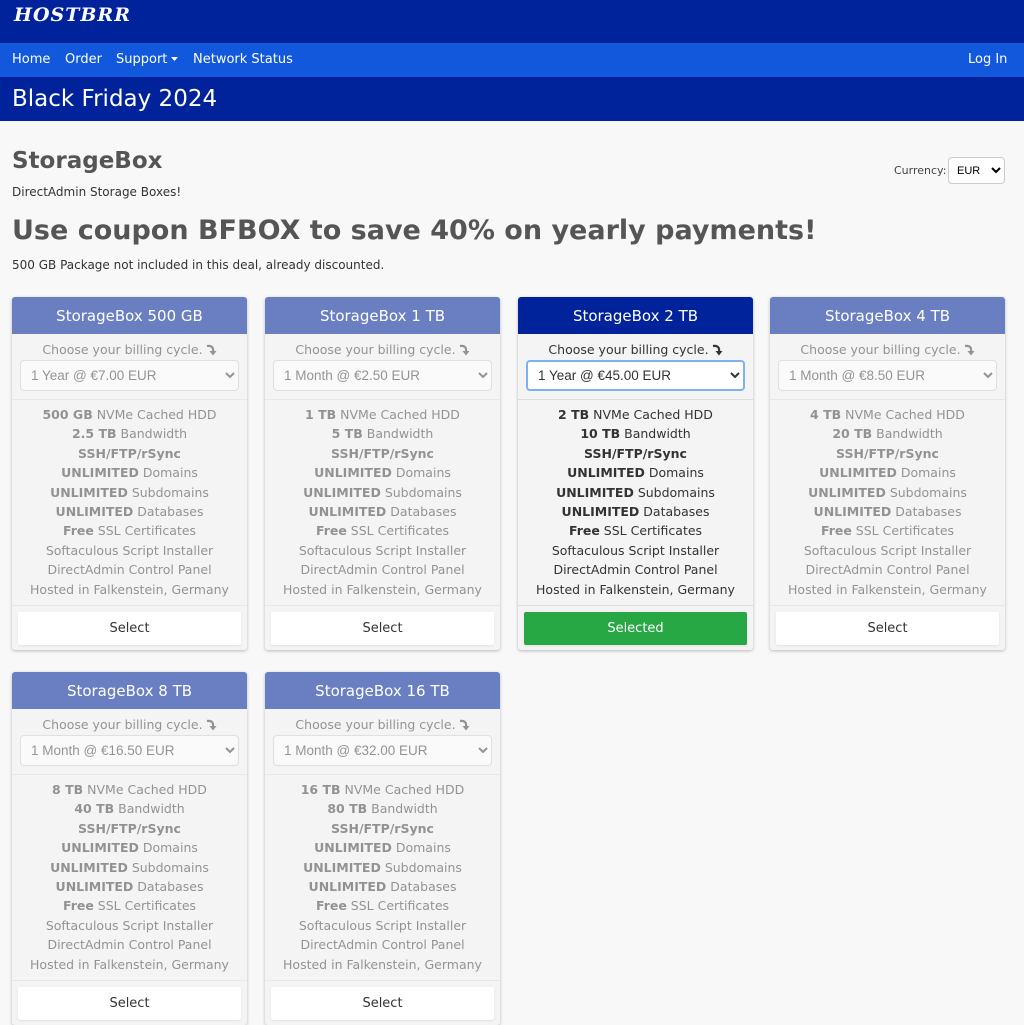  Describe the element at coordinates (83, 59) in the screenshot. I see `nav-link: Order` at that location.